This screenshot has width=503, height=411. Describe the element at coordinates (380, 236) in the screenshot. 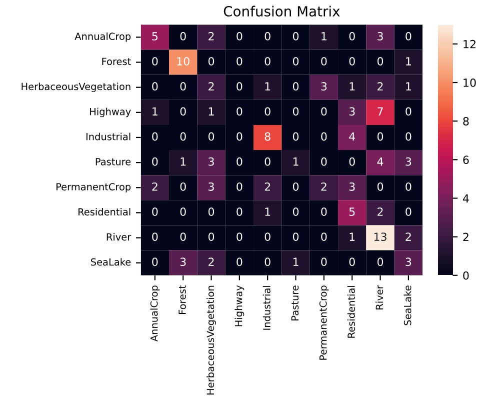

I see `data-label: 13` at that location.